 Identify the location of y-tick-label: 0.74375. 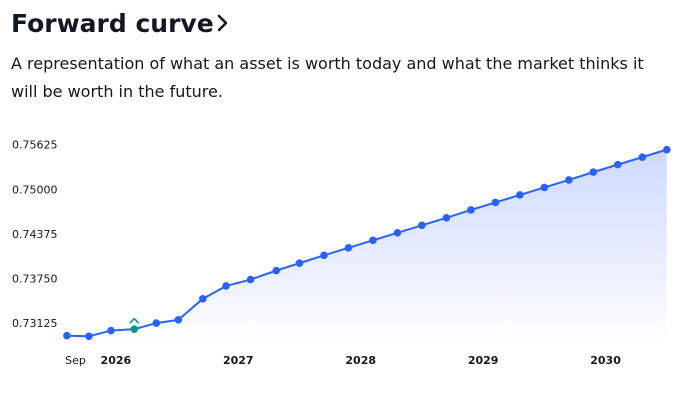
(35, 234).